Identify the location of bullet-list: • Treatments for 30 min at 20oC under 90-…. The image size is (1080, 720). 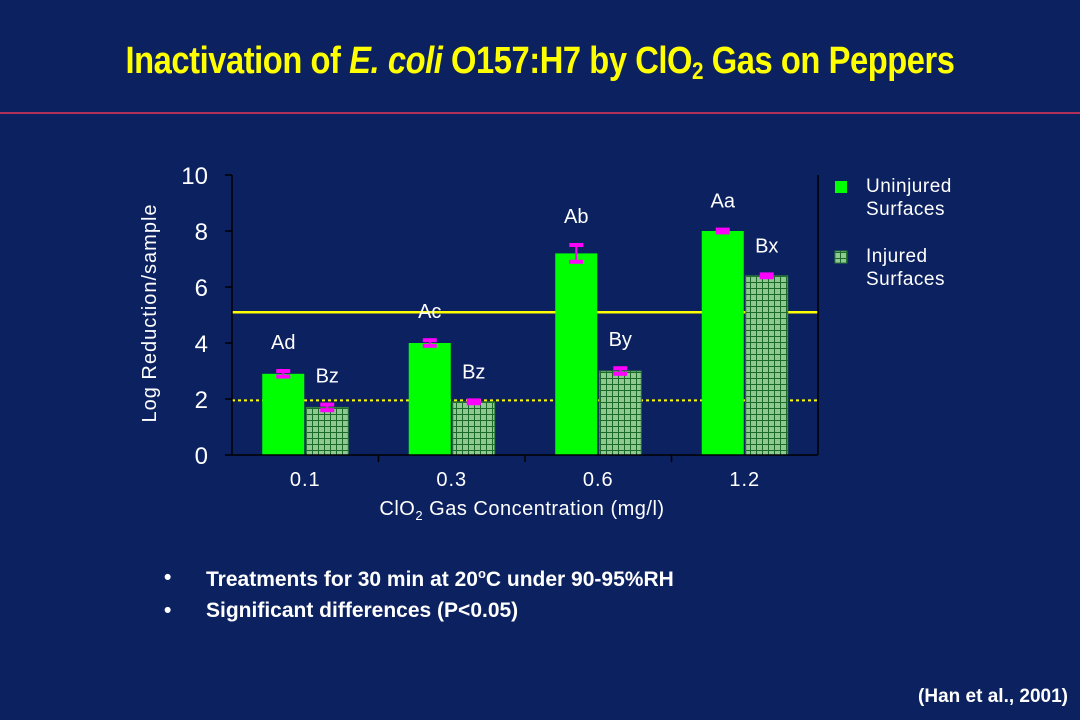
(417, 599).